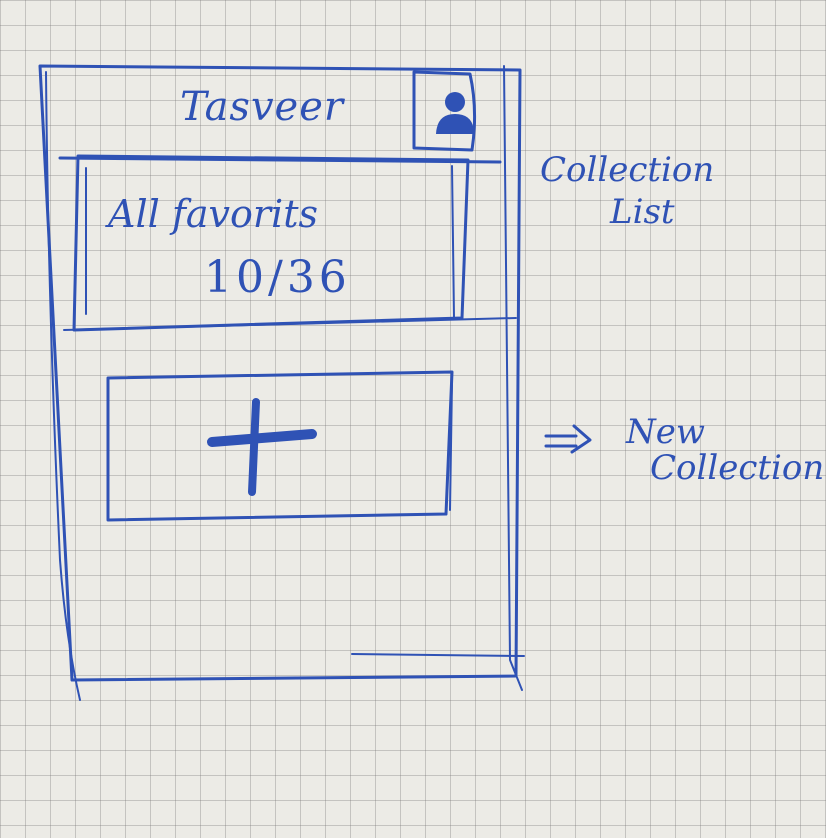 The width and height of the screenshot is (826, 838). I want to click on profile-box, so click(444, 111).